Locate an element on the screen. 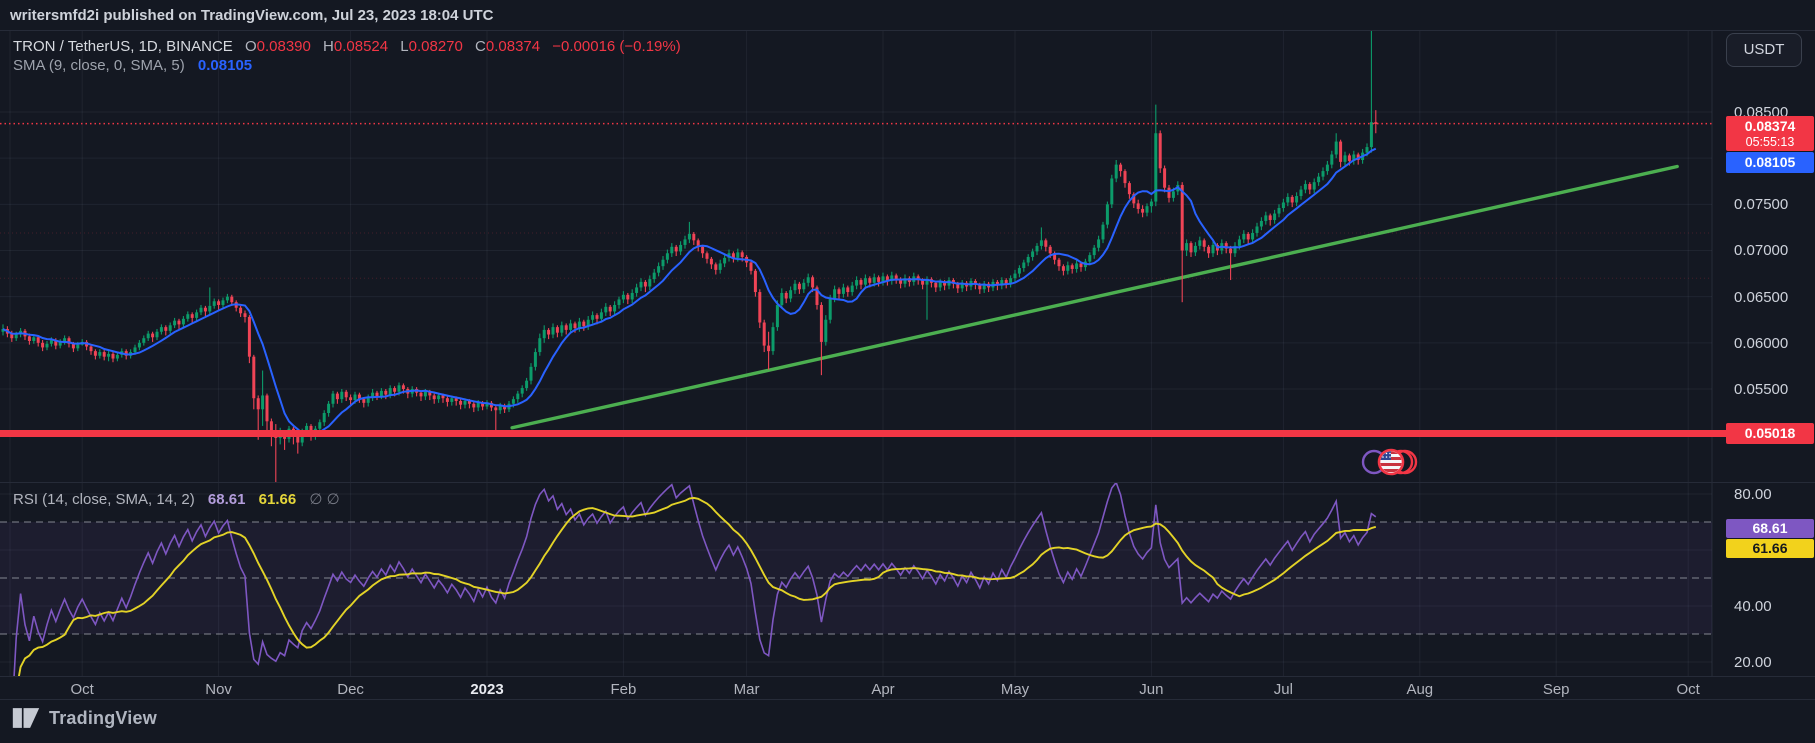 Image resolution: width=1815 pixels, height=743 pixels. rsi-value-label: 68.61 is located at coordinates (1770, 528).